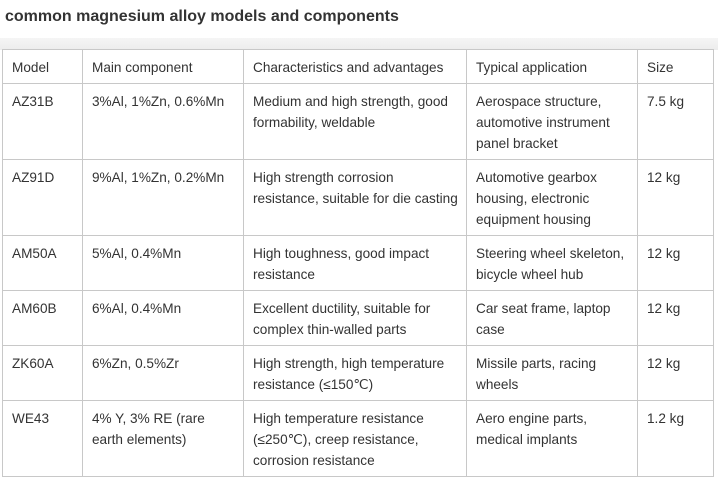 Image resolution: width=718 pixels, height=477 pixels. Describe the element at coordinates (675, 121) in the screenshot. I see `cell-size: 7.5 kg` at that location.